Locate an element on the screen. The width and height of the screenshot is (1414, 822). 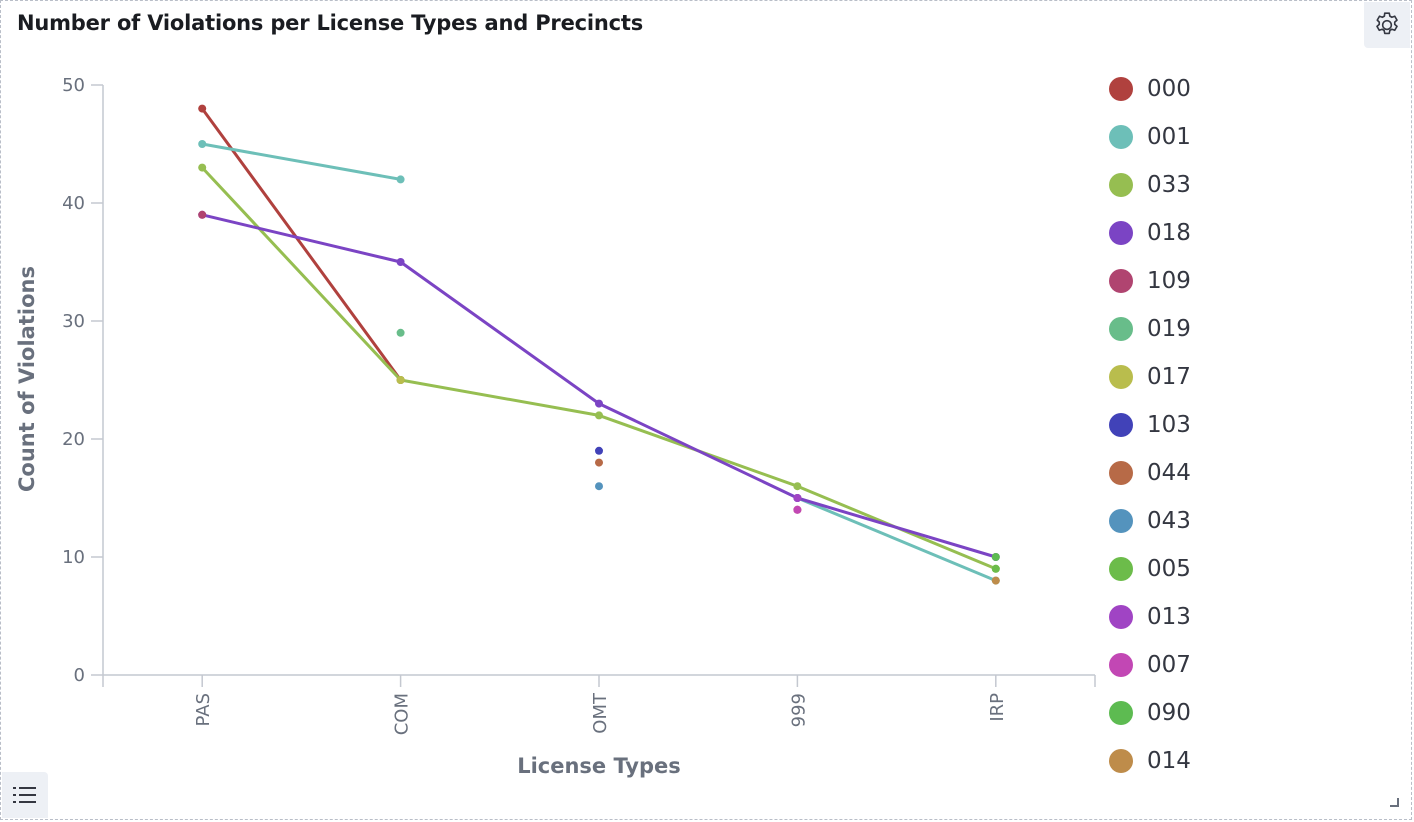
legend-item: 001 is located at coordinates (1150, 137).